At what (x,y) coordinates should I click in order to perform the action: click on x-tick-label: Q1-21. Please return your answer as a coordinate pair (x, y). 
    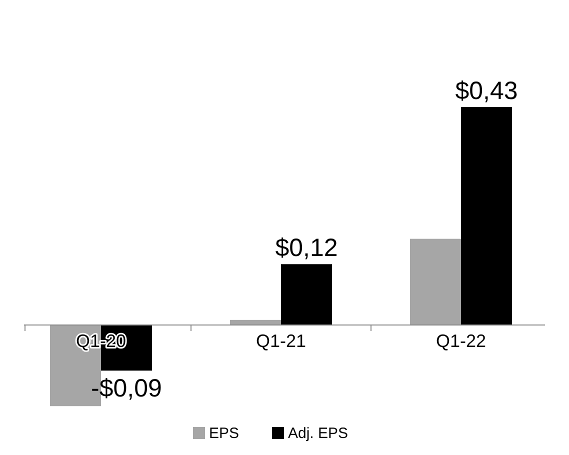
    Looking at the image, I should click on (281, 341).